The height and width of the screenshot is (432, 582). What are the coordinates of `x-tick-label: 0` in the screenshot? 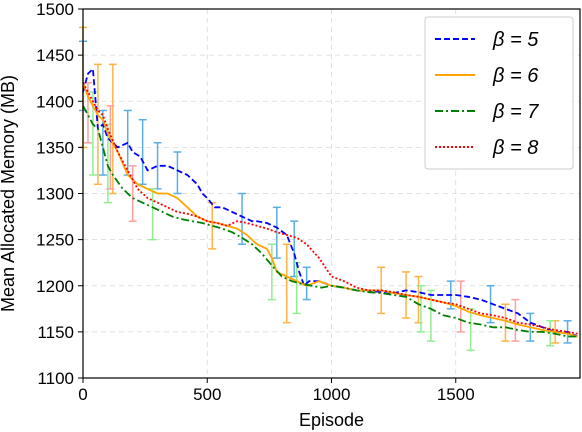 It's located at (82, 394).